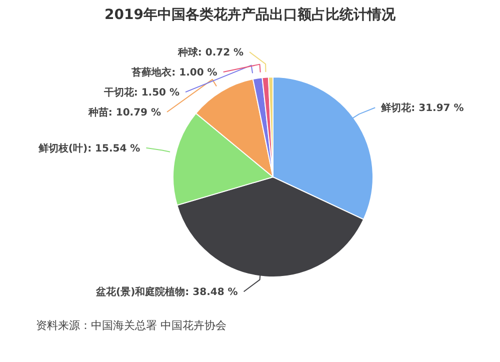  What do you see at coordinates (210, 52) in the screenshot?
I see `slice-label: 种球: 0.72 %` at bounding box center [210, 52].